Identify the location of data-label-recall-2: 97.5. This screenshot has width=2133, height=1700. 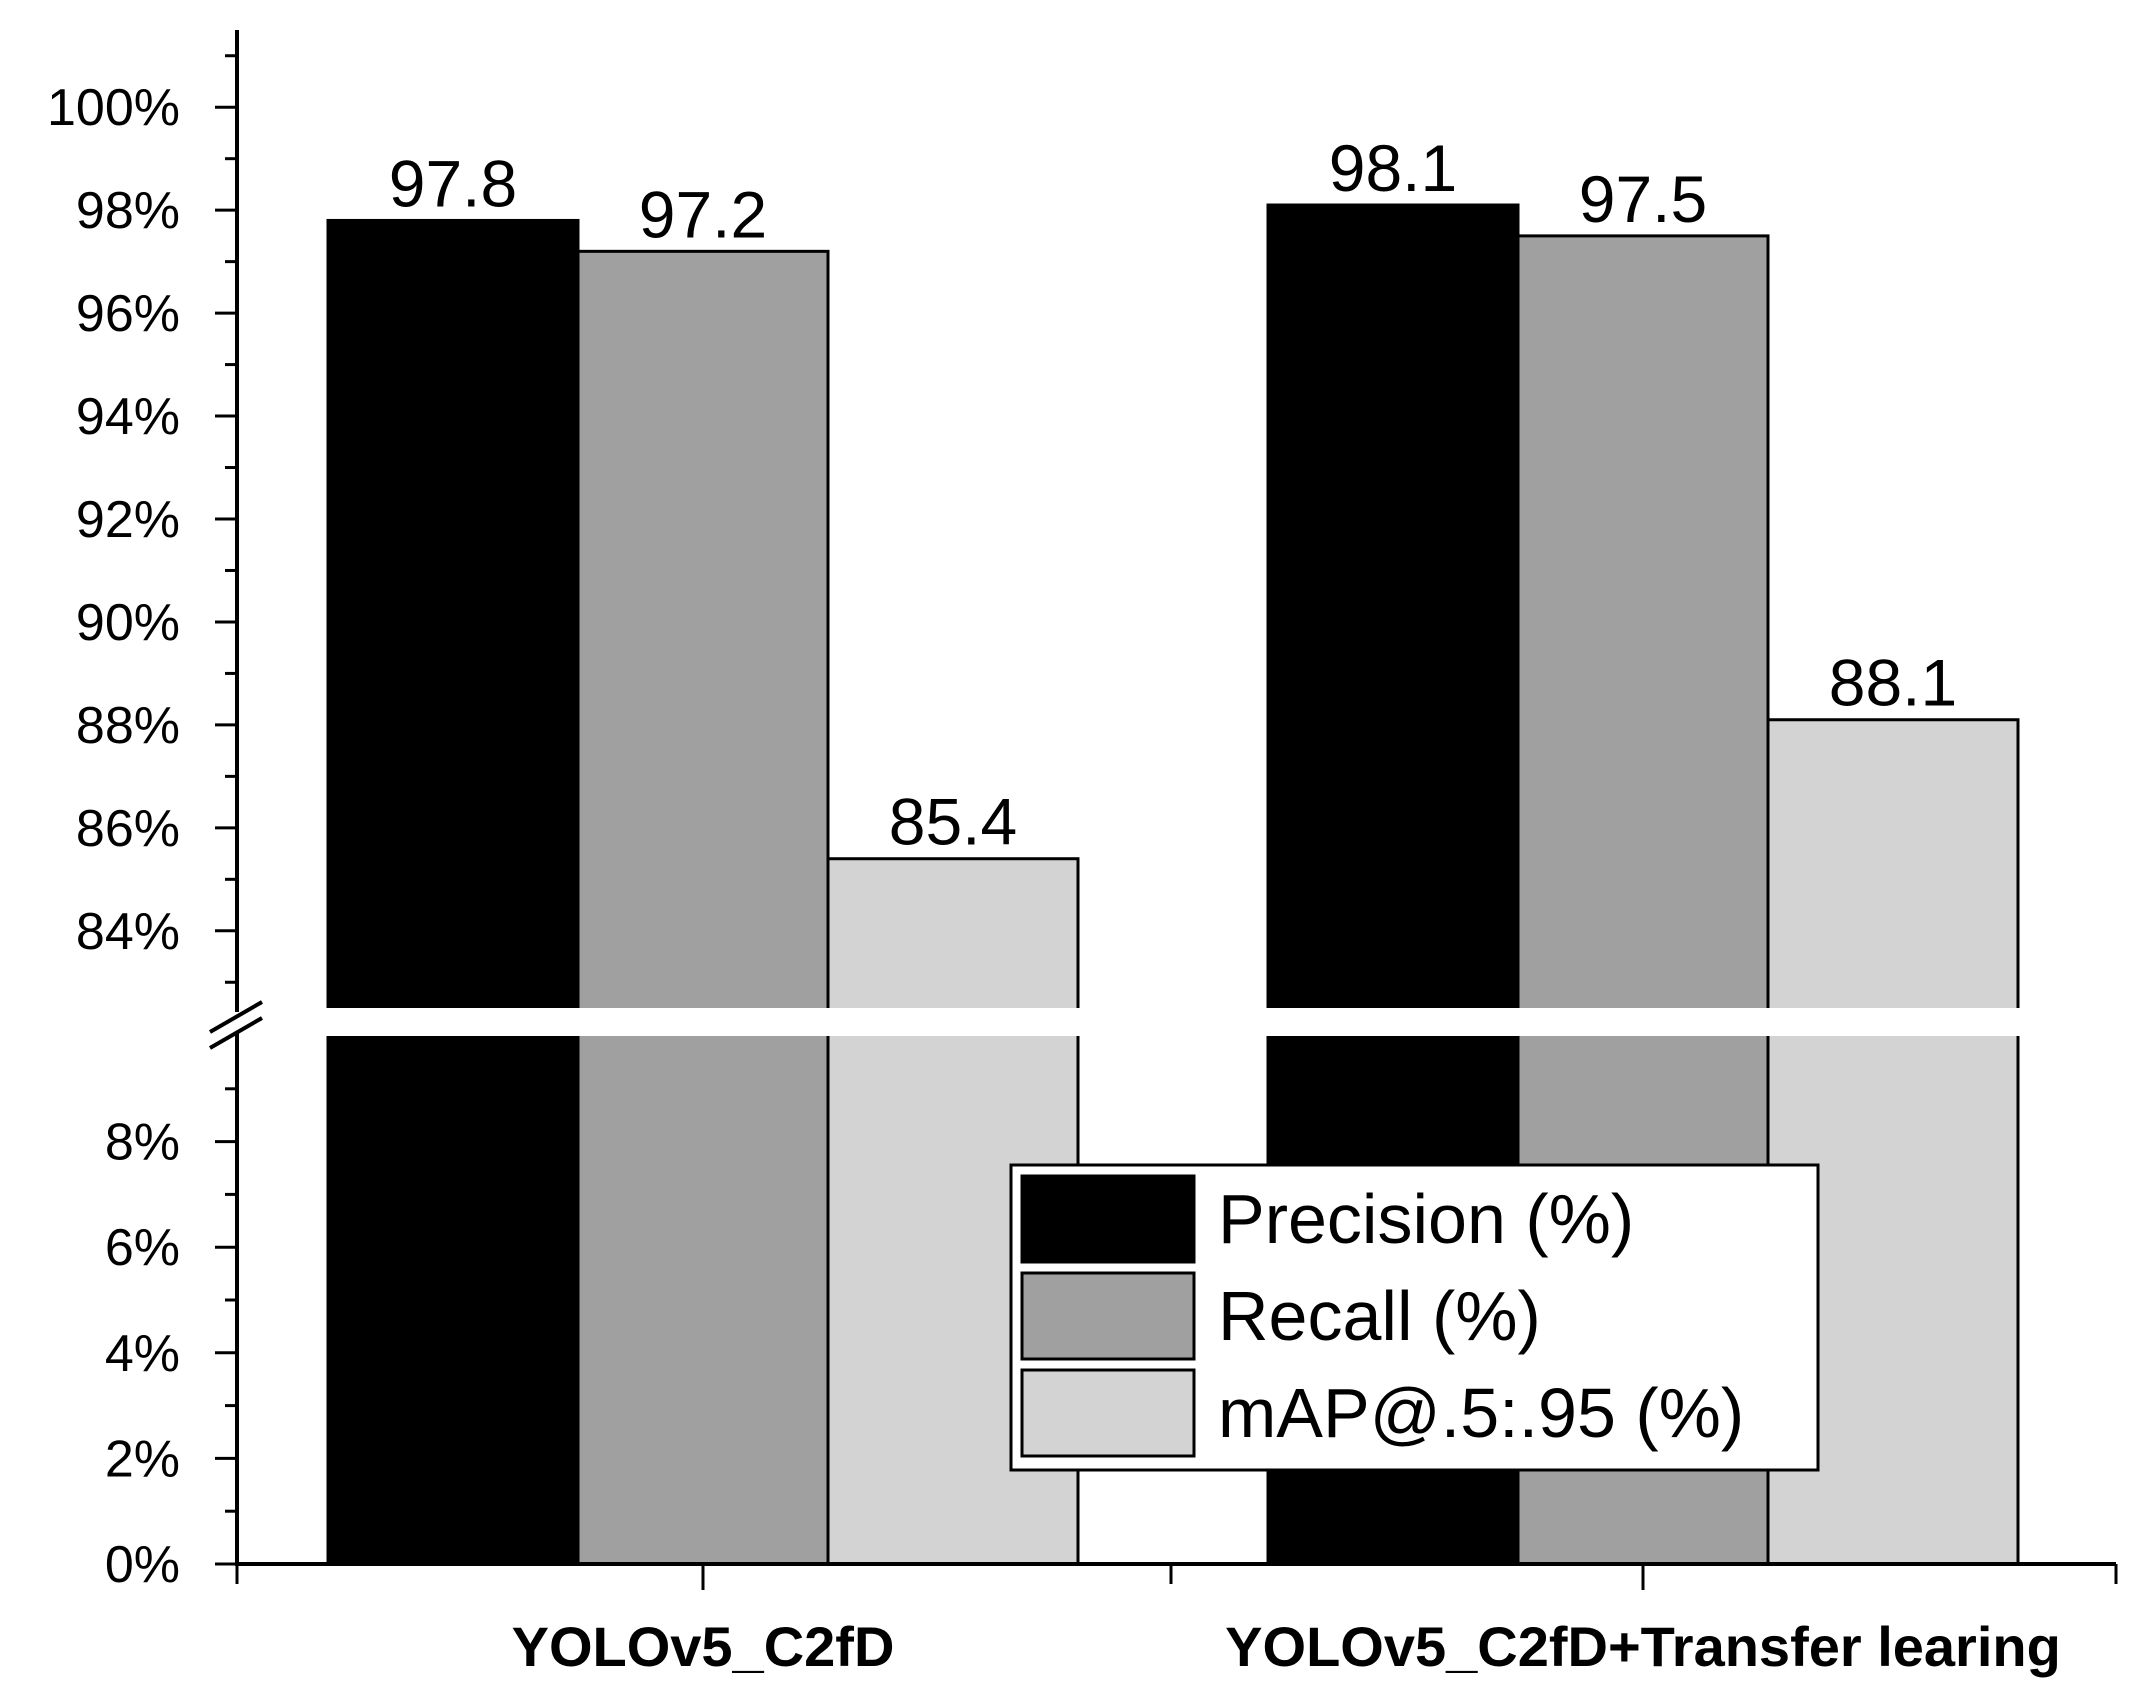
(1643, 199).